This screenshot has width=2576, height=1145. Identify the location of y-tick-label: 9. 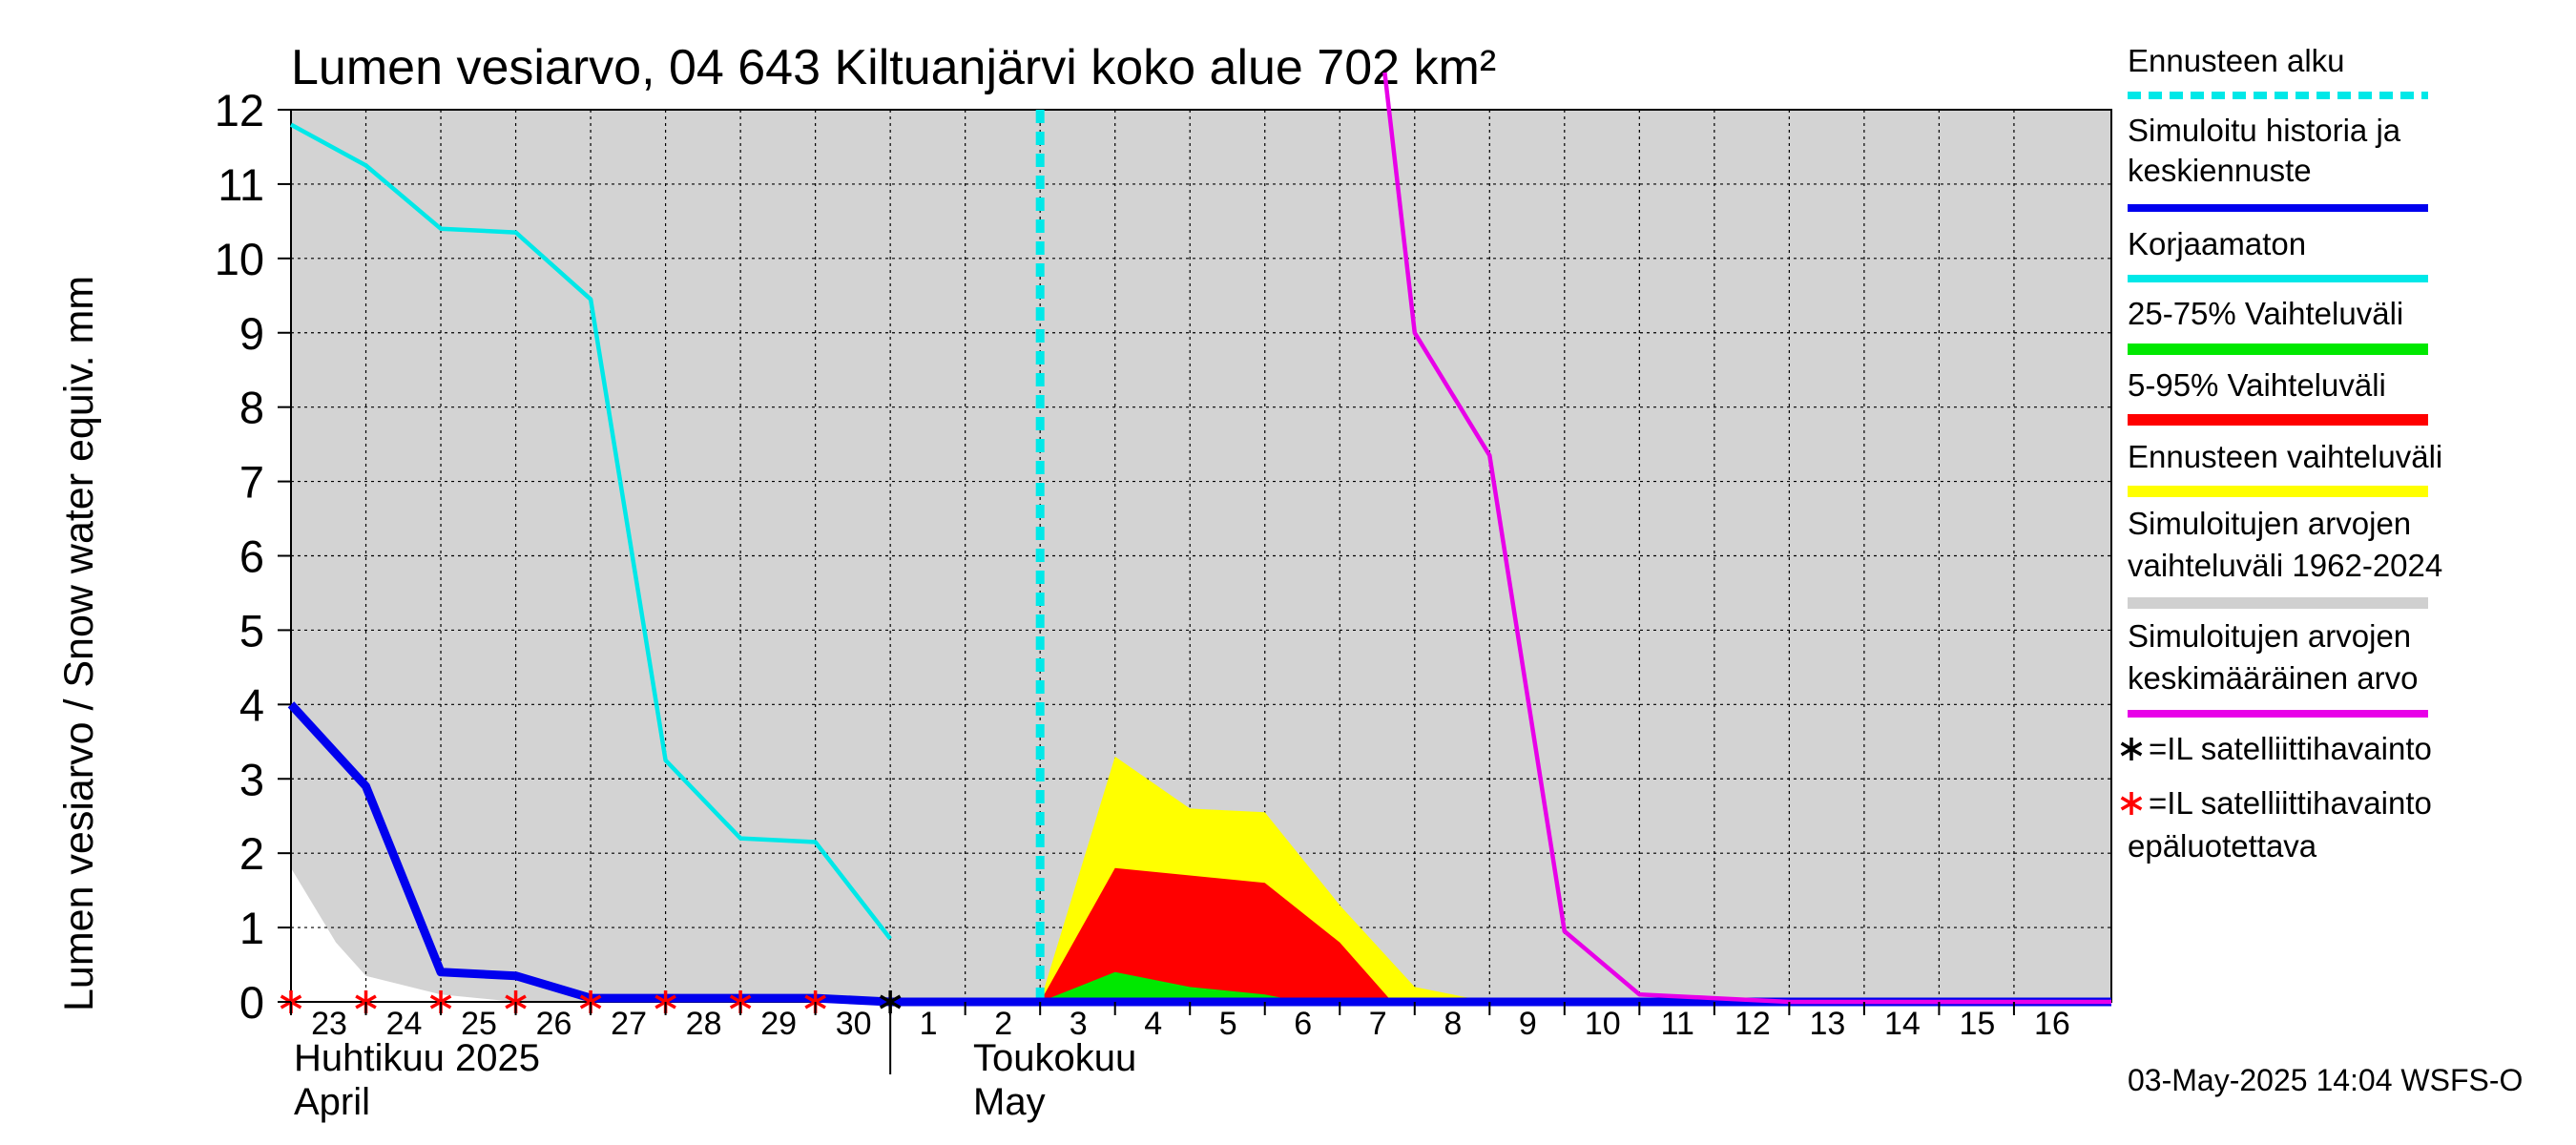
(251, 334).